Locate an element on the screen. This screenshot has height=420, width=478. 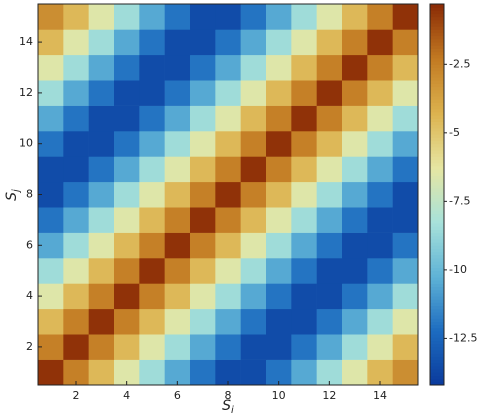
x-tick-label: 12 is located at coordinates (329, 395).